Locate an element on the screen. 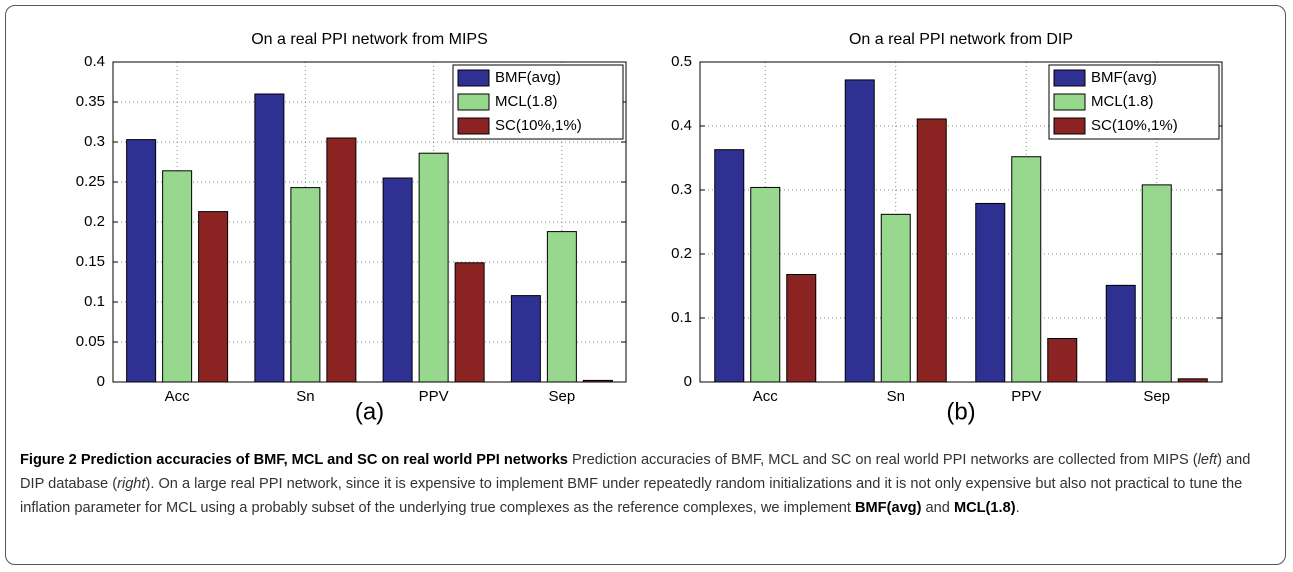 The image size is (1293, 572). caption-text: . is located at coordinates (1017, 508).